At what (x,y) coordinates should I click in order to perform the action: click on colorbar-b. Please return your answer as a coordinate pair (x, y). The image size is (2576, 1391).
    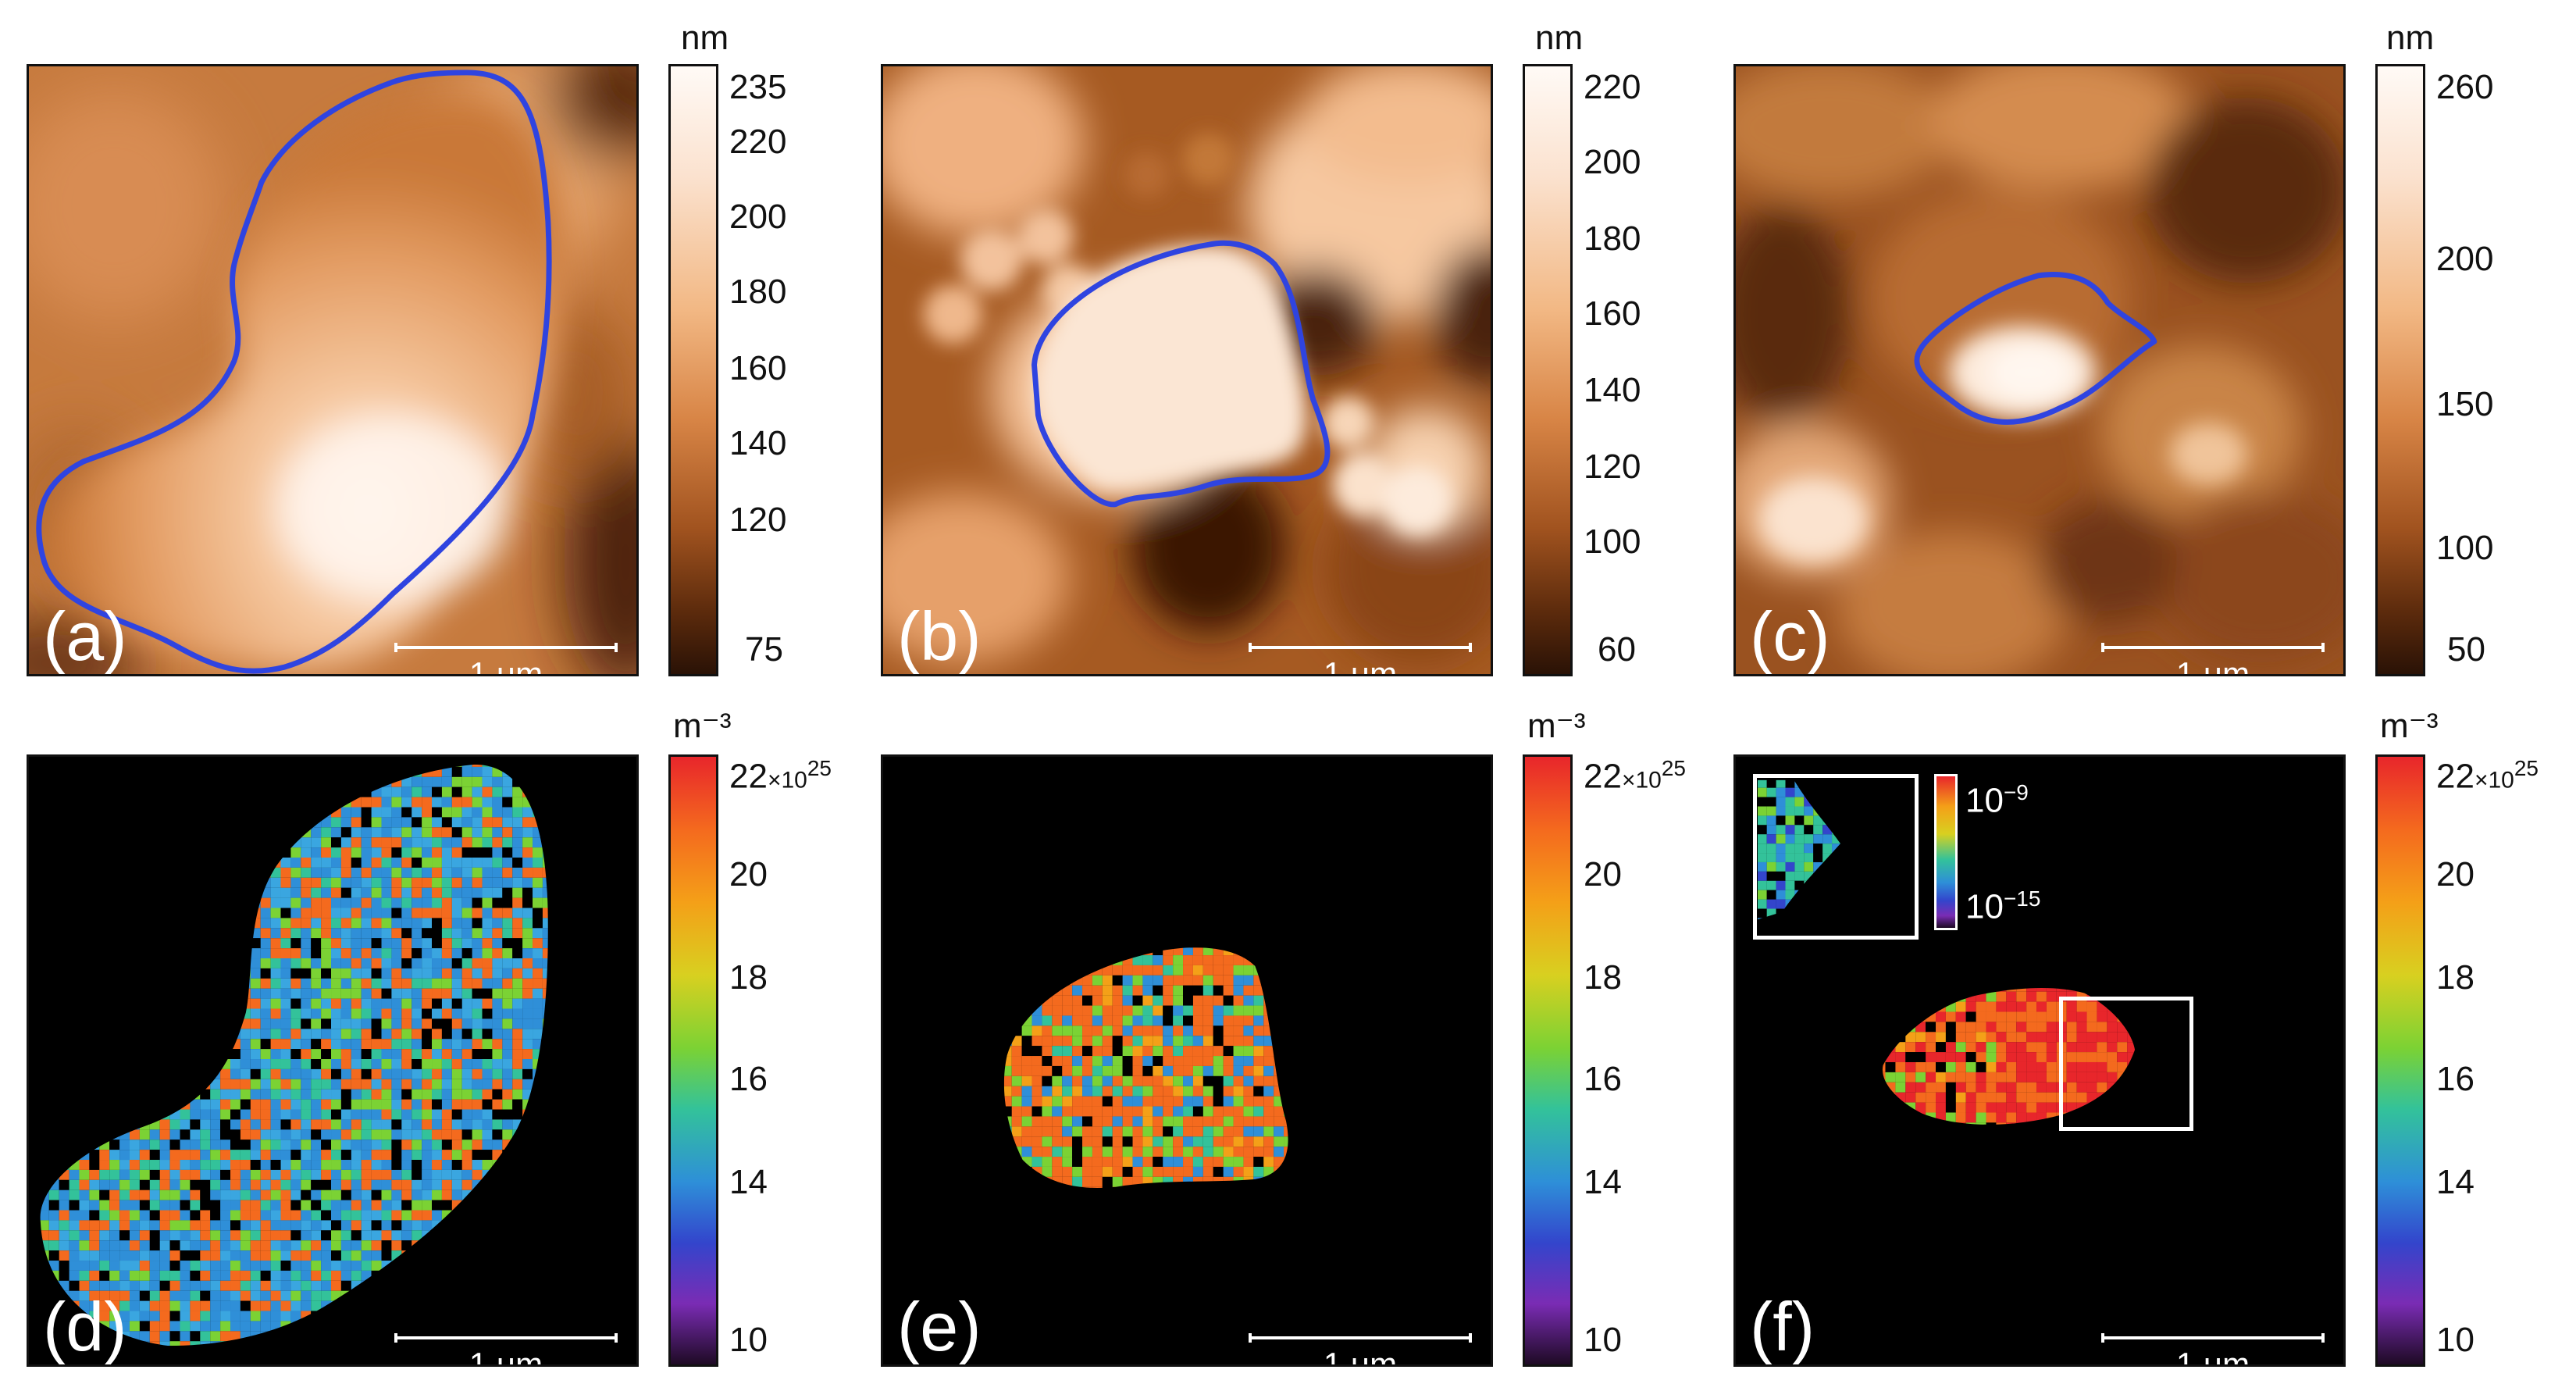
    Looking at the image, I should click on (1548, 370).